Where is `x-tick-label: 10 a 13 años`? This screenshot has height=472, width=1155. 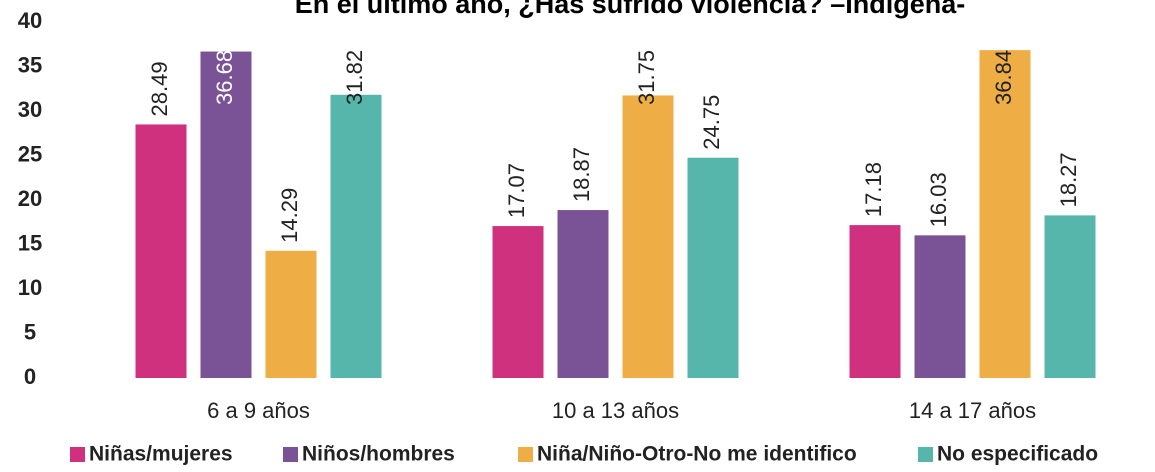 x-tick-label: 10 a 13 años is located at coordinates (615, 410).